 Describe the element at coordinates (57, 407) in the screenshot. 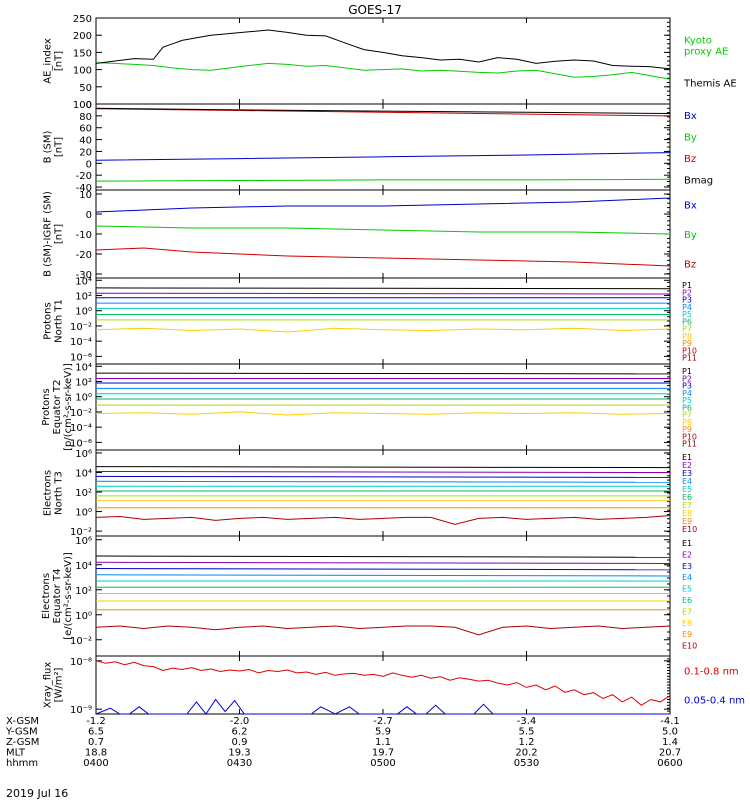

I see `y-axis-label: Equator T2` at that location.